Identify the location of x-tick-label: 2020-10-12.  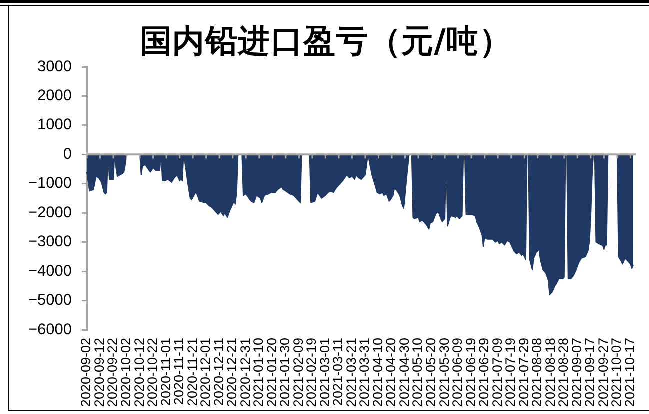
(139, 373).